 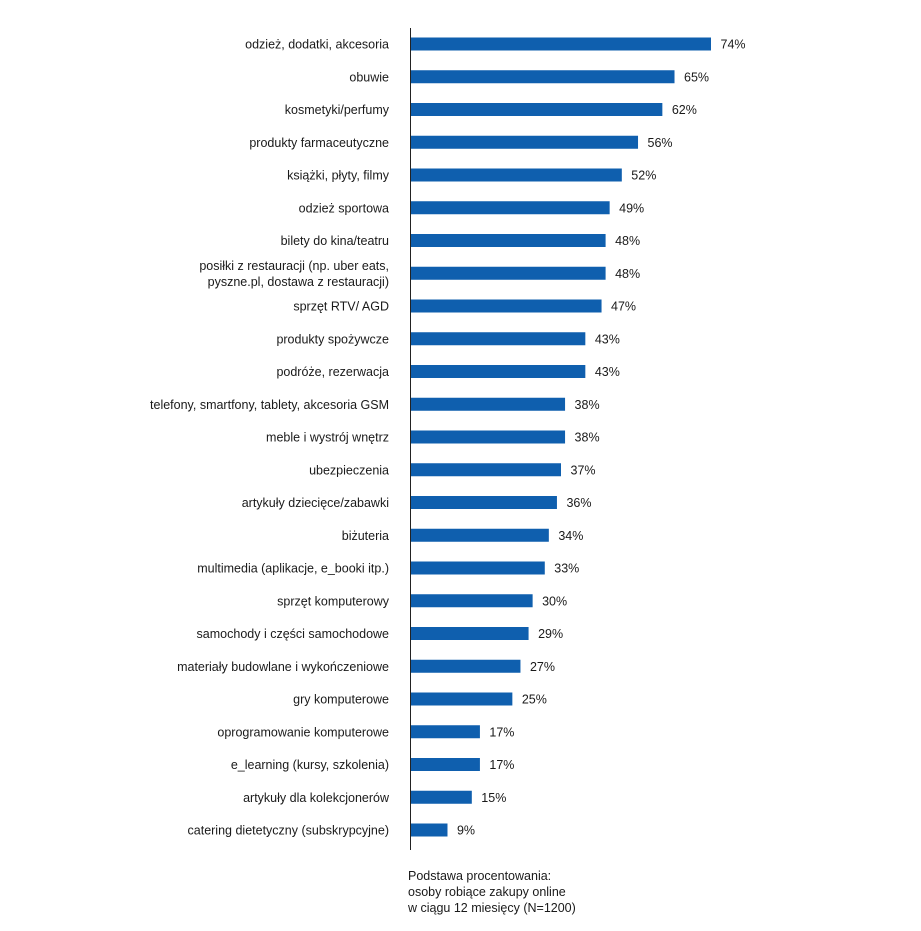 What do you see at coordinates (492, 908) in the screenshot?
I see `base-note-line-3: w ciągu 12 miesięcy (N=1200)` at bounding box center [492, 908].